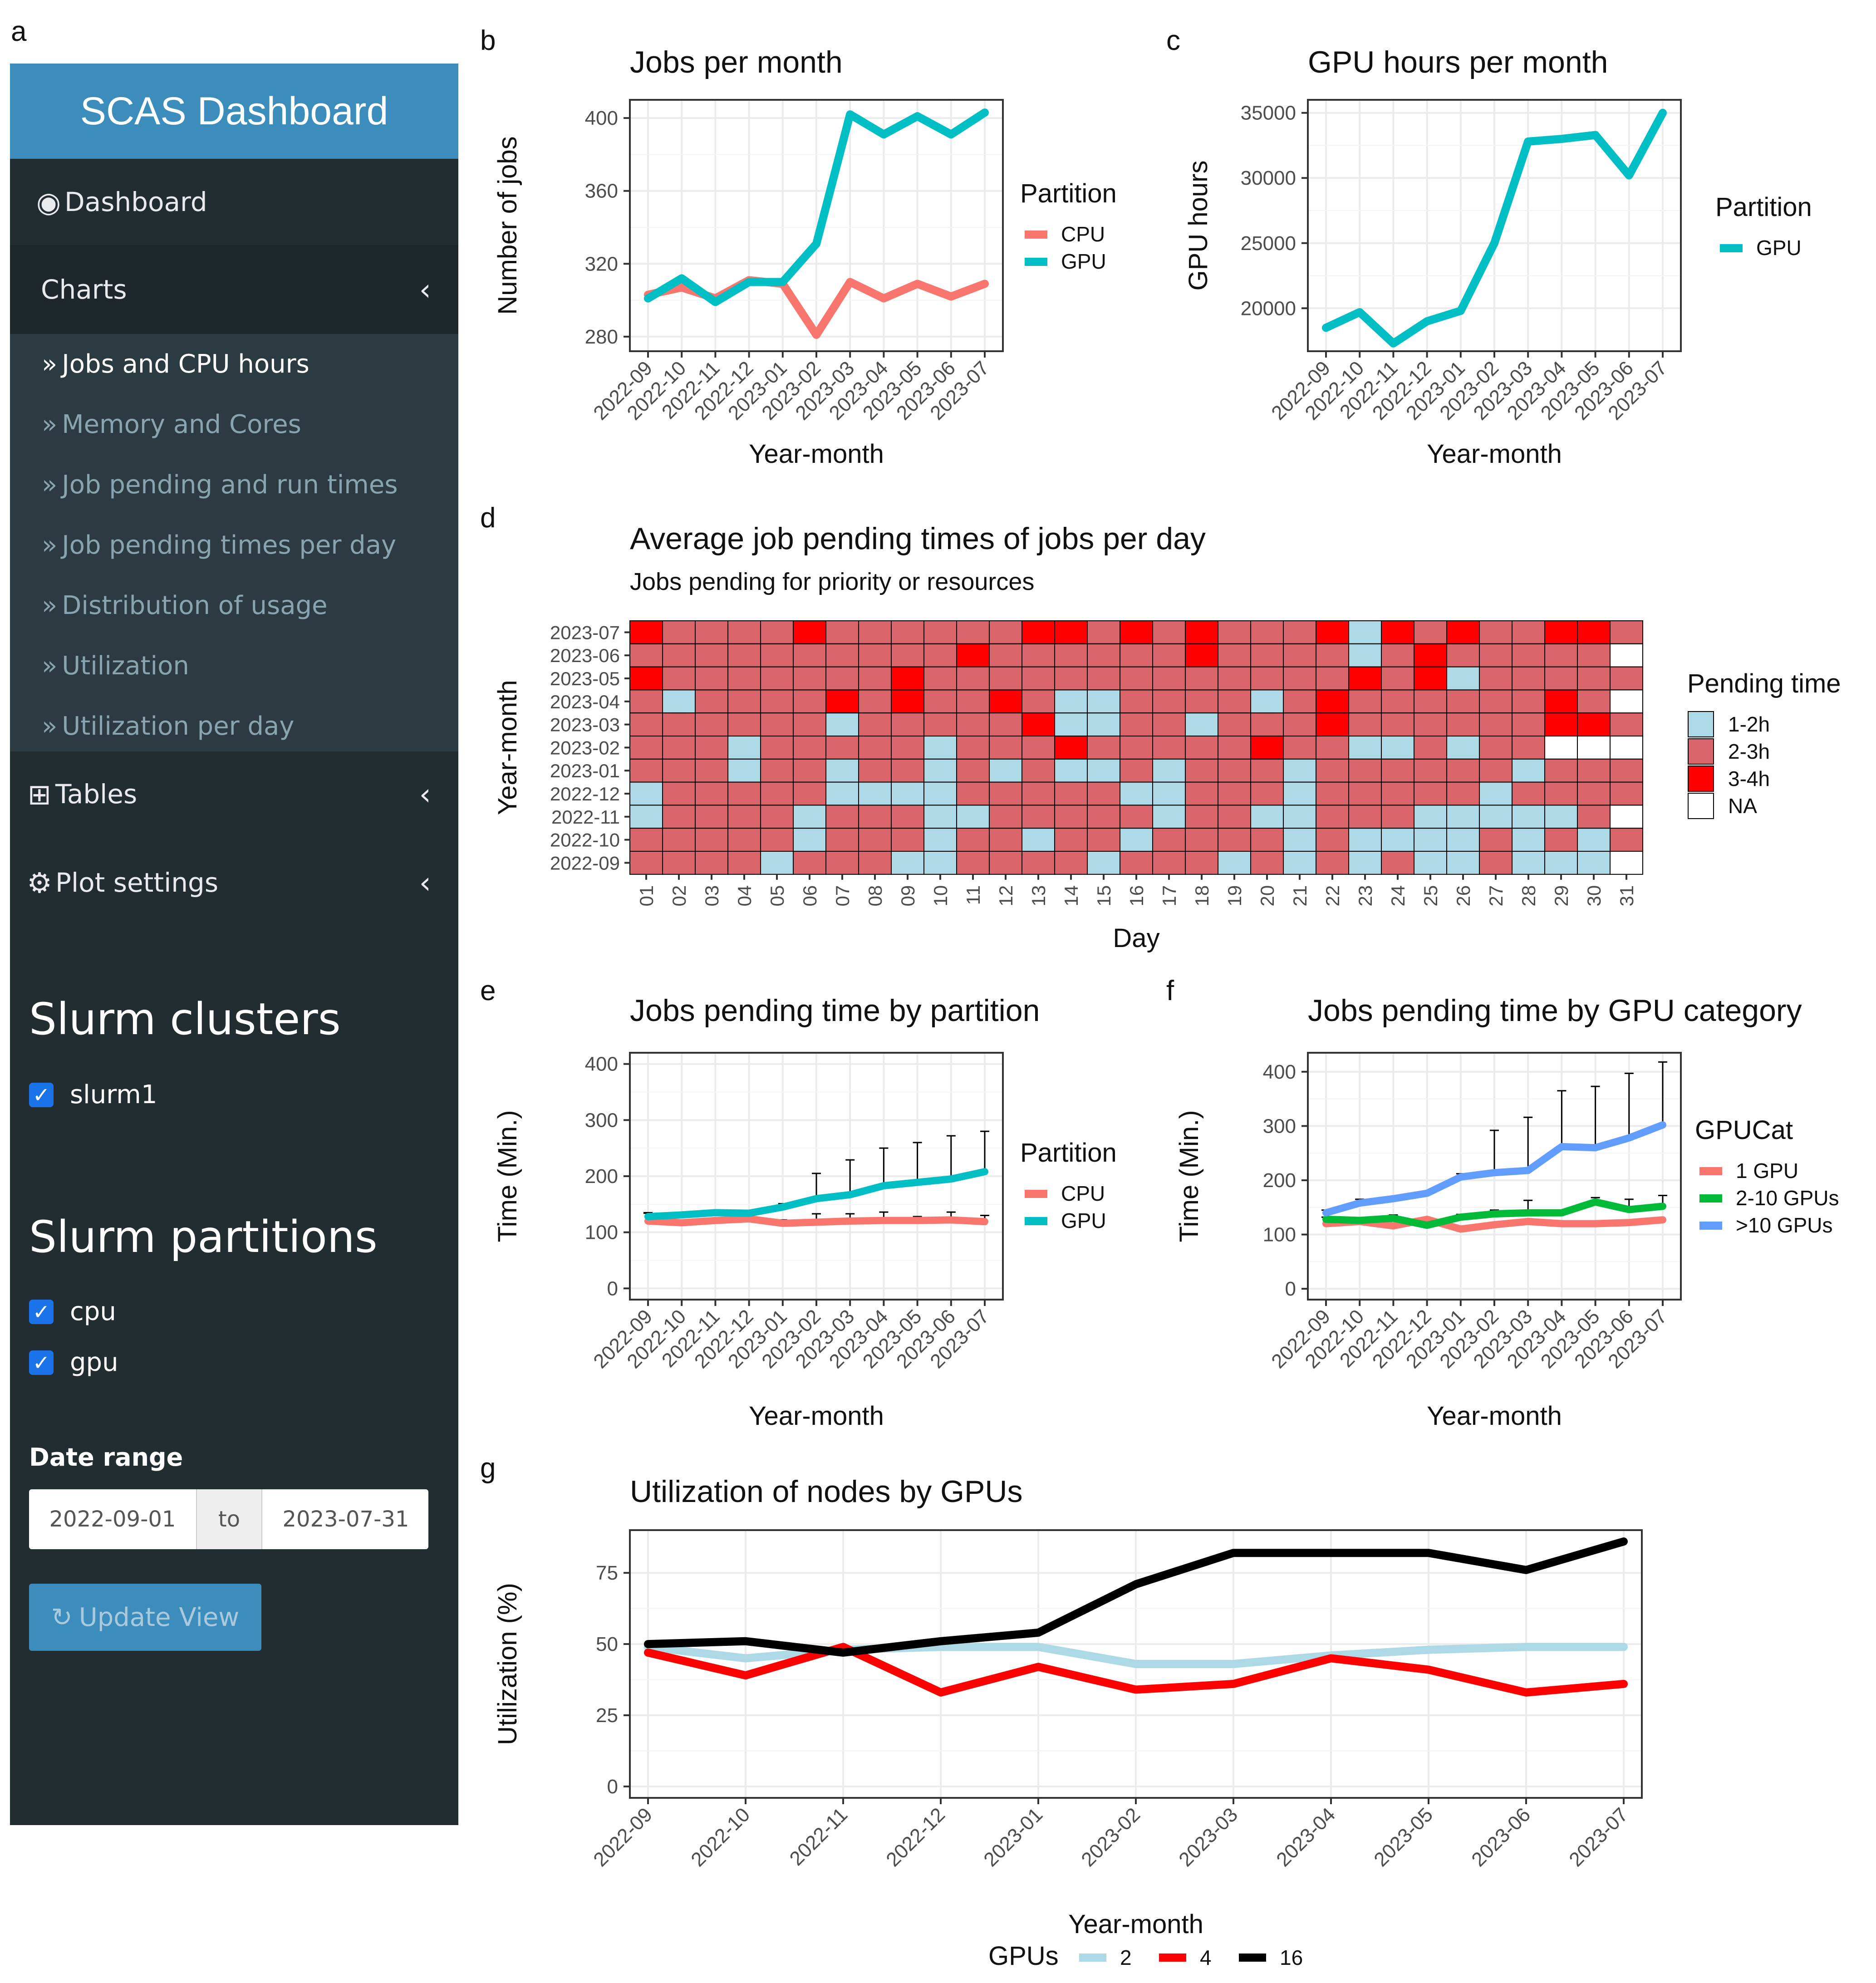 The width and height of the screenshot is (1876, 1983). What do you see at coordinates (234, 289) in the screenshot?
I see `sidebar-item-charts: Charts ‹` at bounding box center [234, 289].